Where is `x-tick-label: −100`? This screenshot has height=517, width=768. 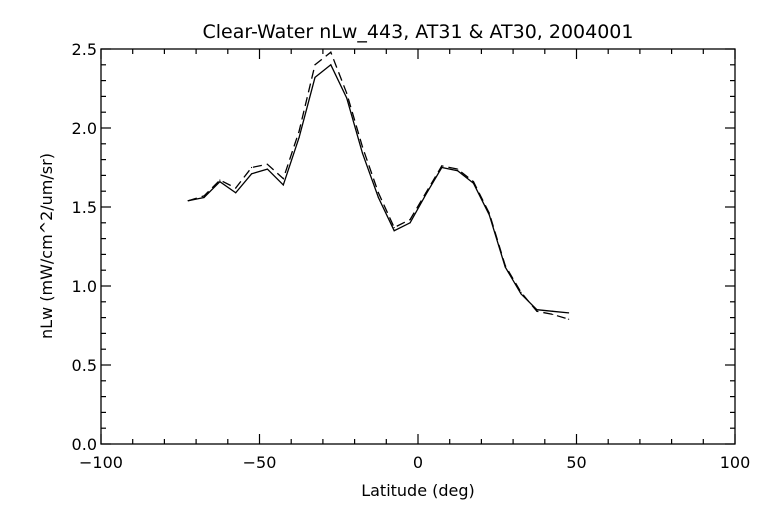 x-tick-label: −100 is located at coordinates (101, 462).